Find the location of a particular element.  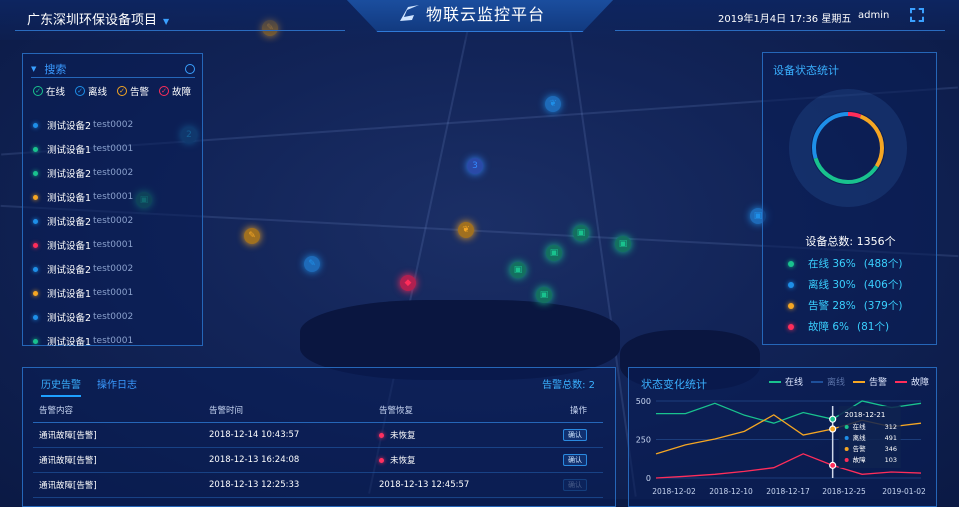

tooltip-name: 在线 is located at coordinates (860, 426).